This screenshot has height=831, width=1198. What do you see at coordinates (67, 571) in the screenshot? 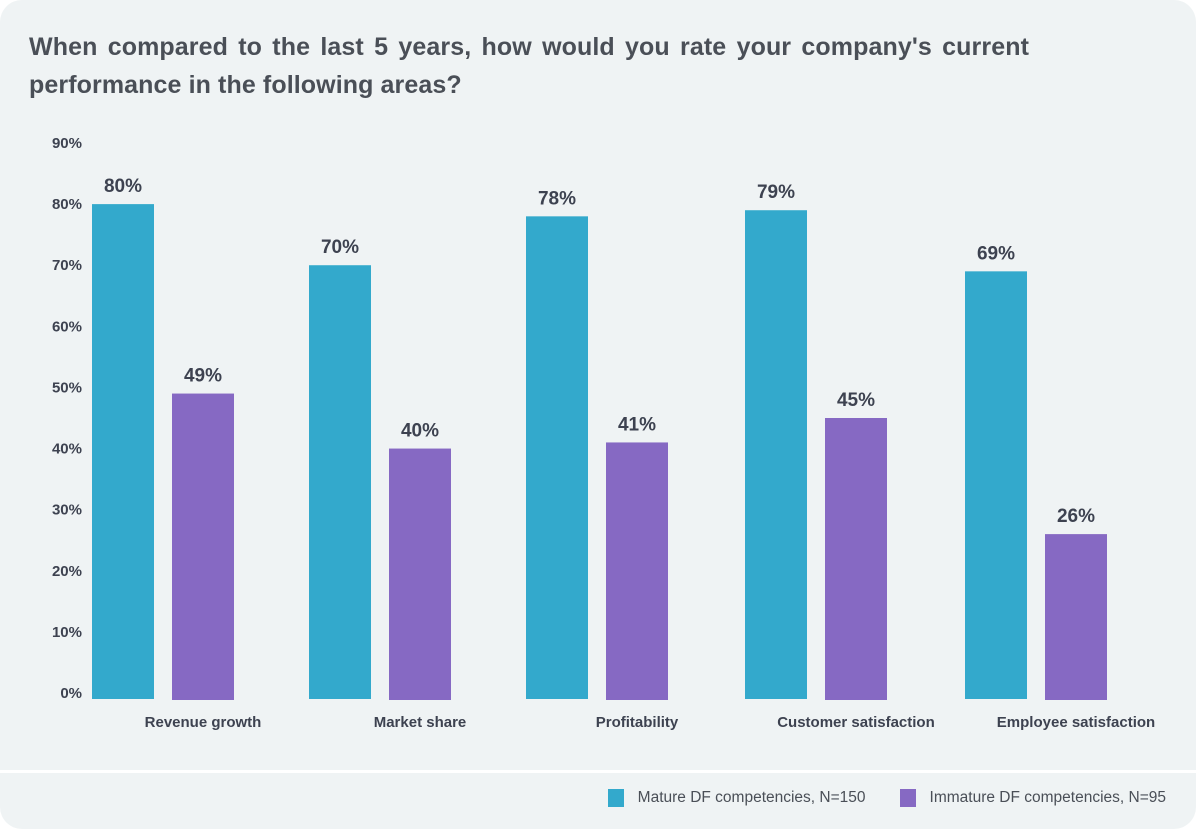
I see `y-tick-label: 20%` at bounding box center [67, 571].